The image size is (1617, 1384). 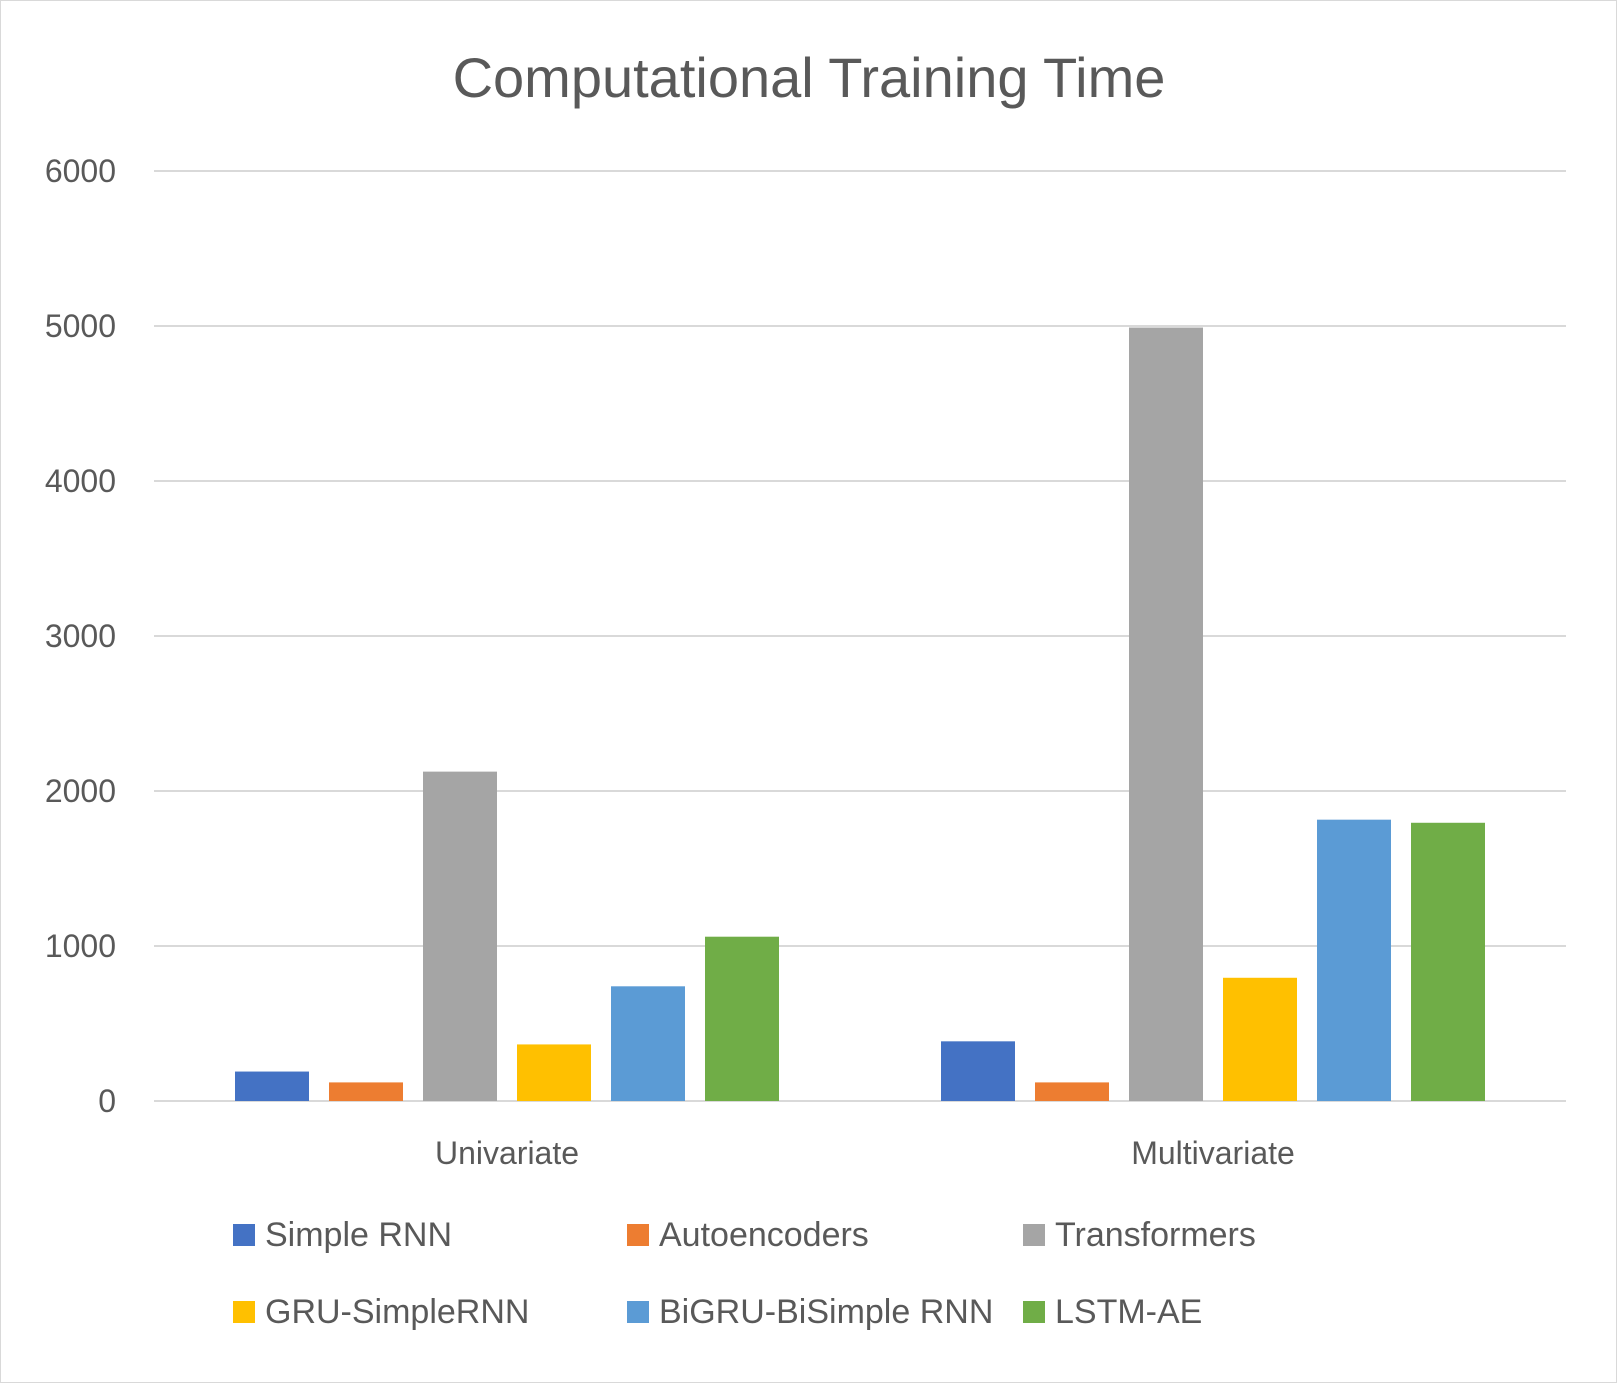 I want to click on y-tick-label: 0, so click(x=107, y=1101).